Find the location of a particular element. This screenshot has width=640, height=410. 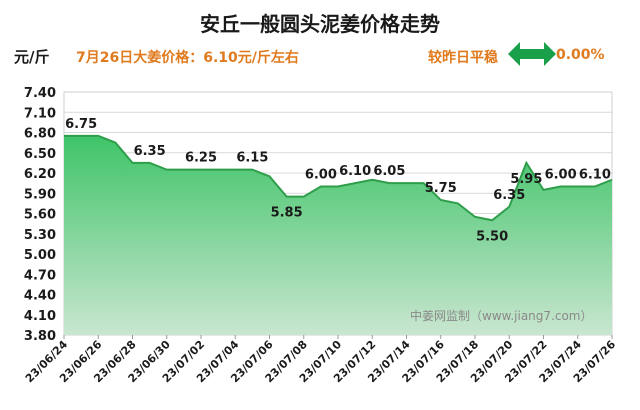

y-tick-label: 4.40 is located at coordinates (40, 296).